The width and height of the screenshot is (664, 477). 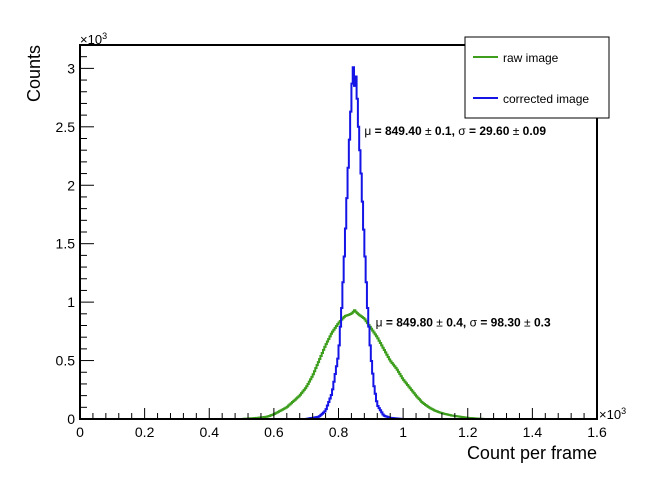 I want to click on x-axis: 0 0.2 0.4 0.6 0.8 1 1.2 1.4 1.6, so click(x=341, y=424).